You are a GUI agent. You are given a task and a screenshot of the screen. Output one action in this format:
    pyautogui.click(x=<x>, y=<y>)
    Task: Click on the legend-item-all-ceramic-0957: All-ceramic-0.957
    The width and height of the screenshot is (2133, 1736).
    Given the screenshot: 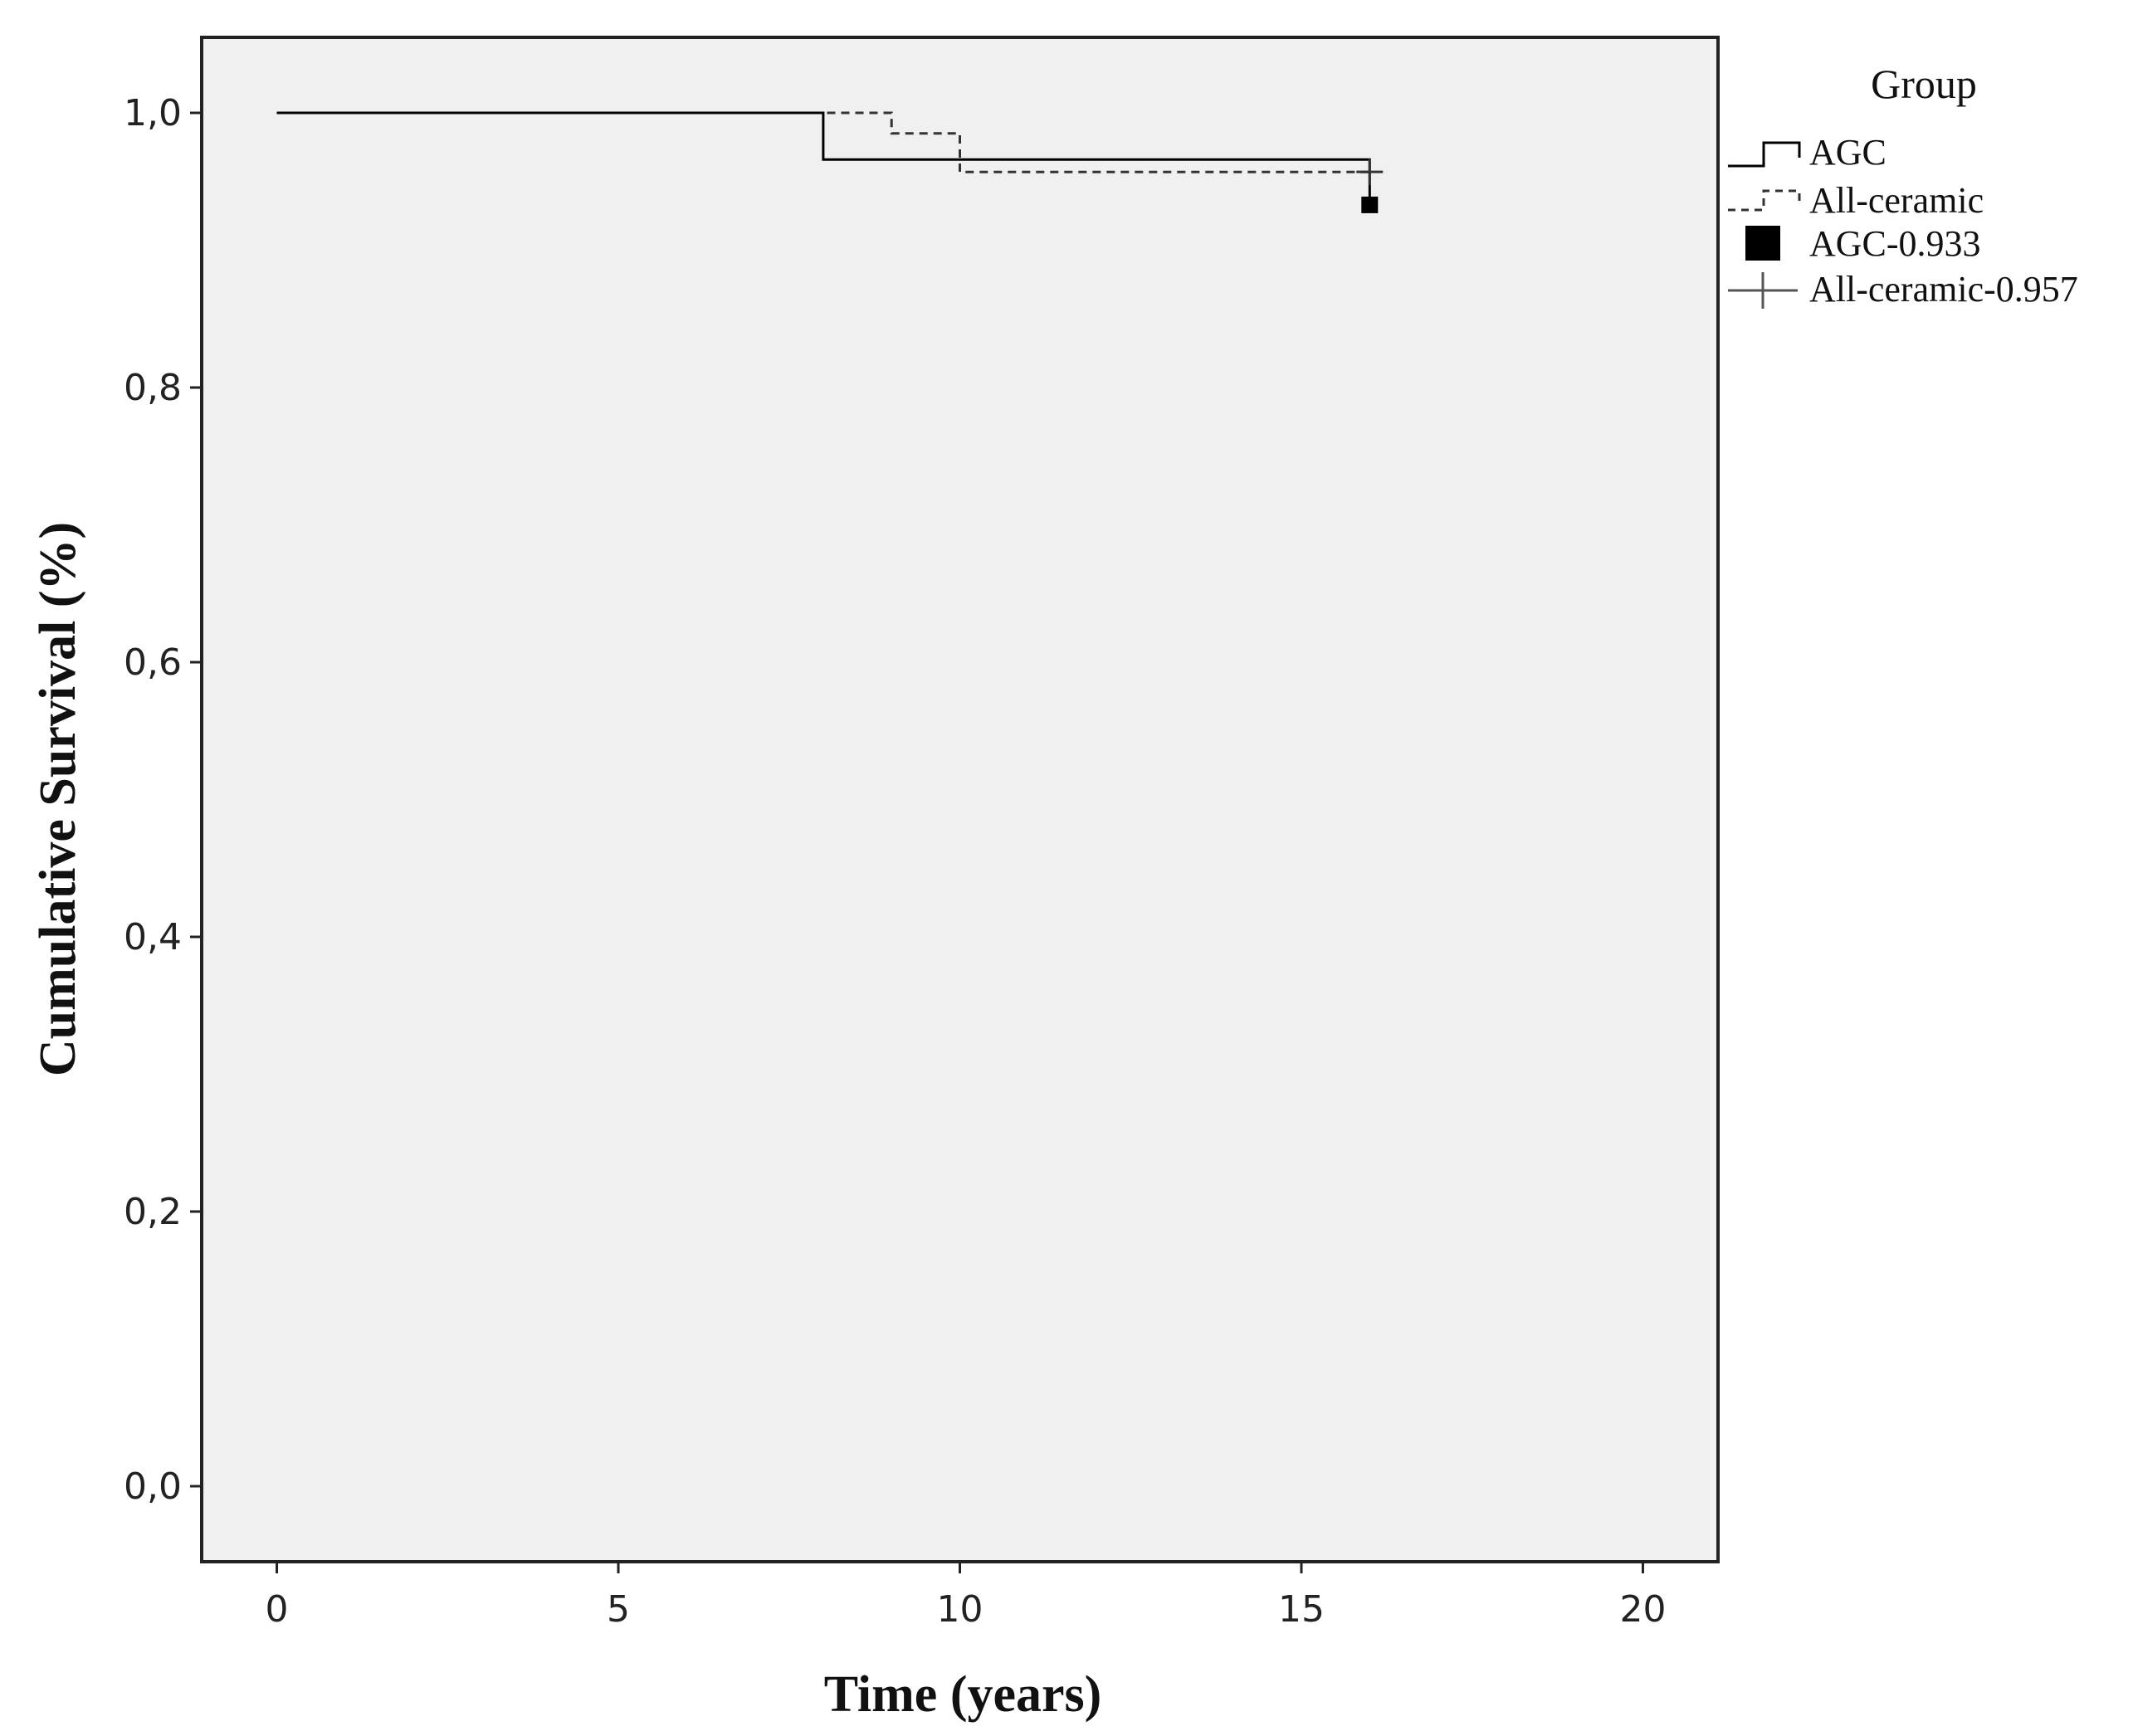 What is the action you would take?
    pyautogui.click(x=1903, y=289)
    